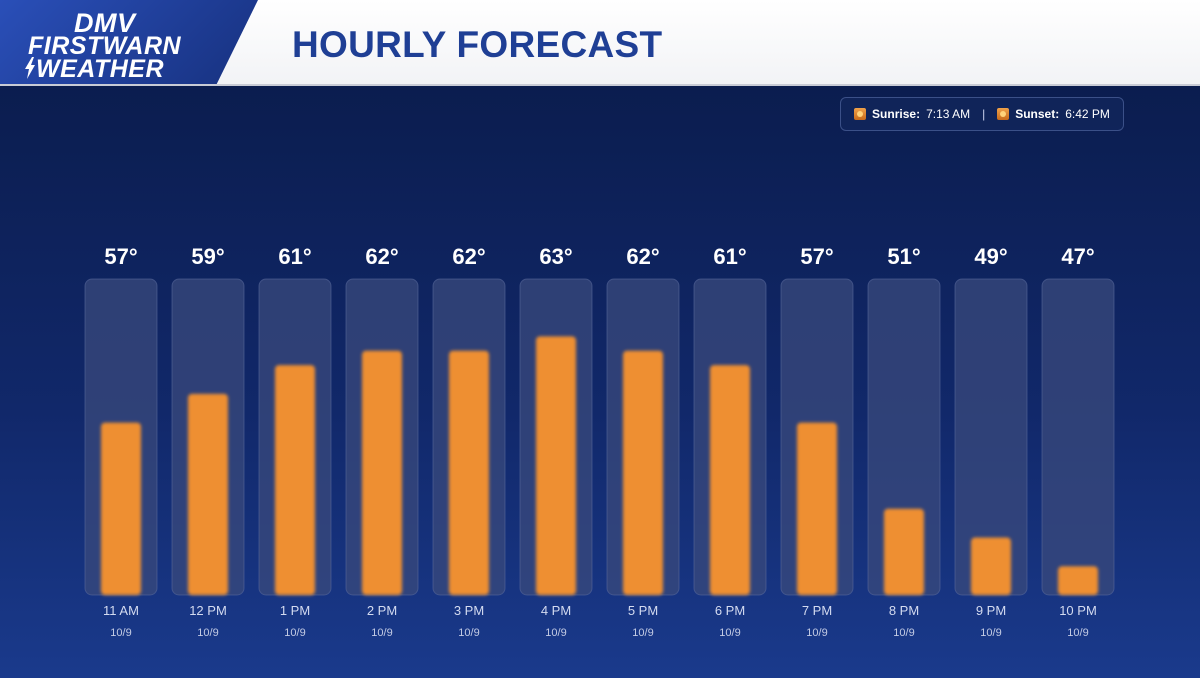  Describe the element at coordinates (1078, 437) in the screenshot. I see `bar-track` at that location.